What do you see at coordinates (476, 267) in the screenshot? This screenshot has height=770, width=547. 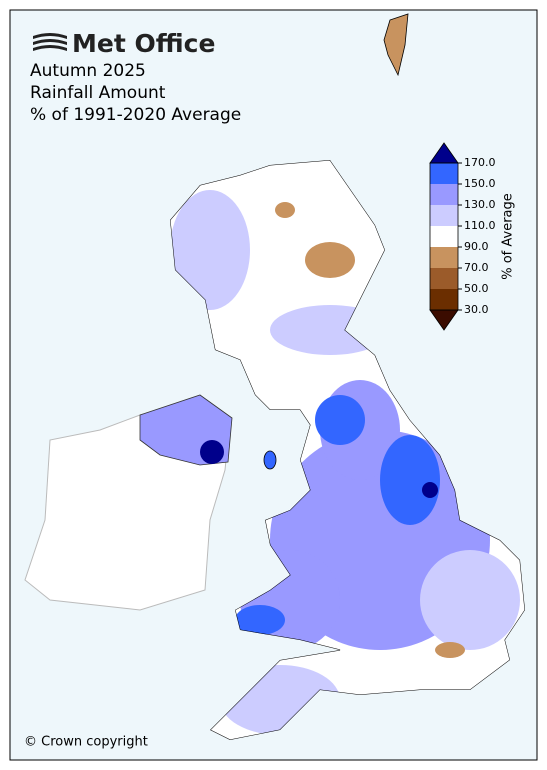 I see `colorbar-tick-label: 70.0` at bounding box center [476, 267].